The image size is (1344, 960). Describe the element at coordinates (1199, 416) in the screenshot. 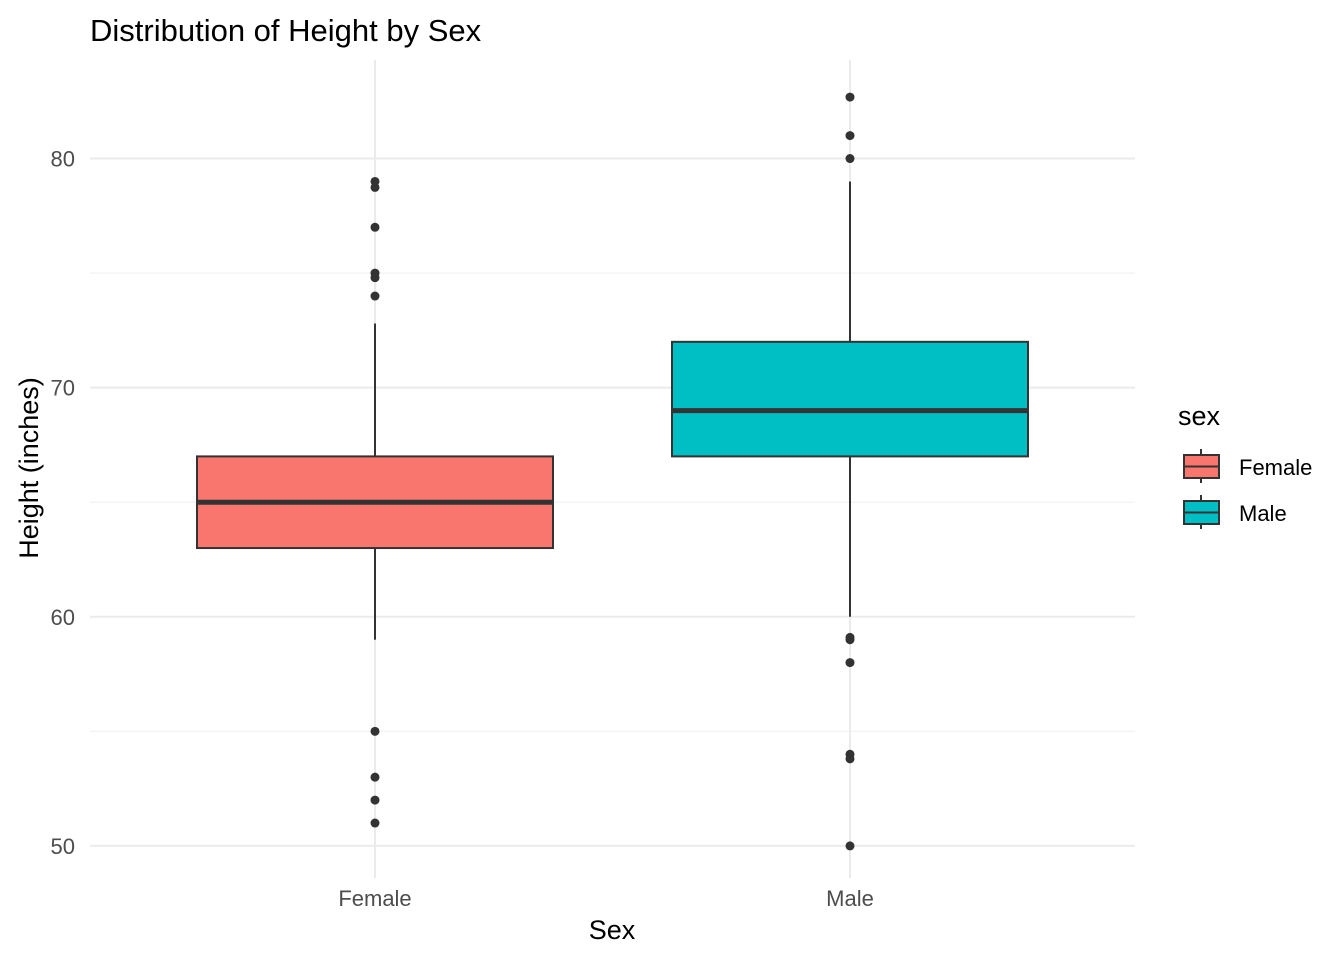

I see `legend-title: sex` at that location.